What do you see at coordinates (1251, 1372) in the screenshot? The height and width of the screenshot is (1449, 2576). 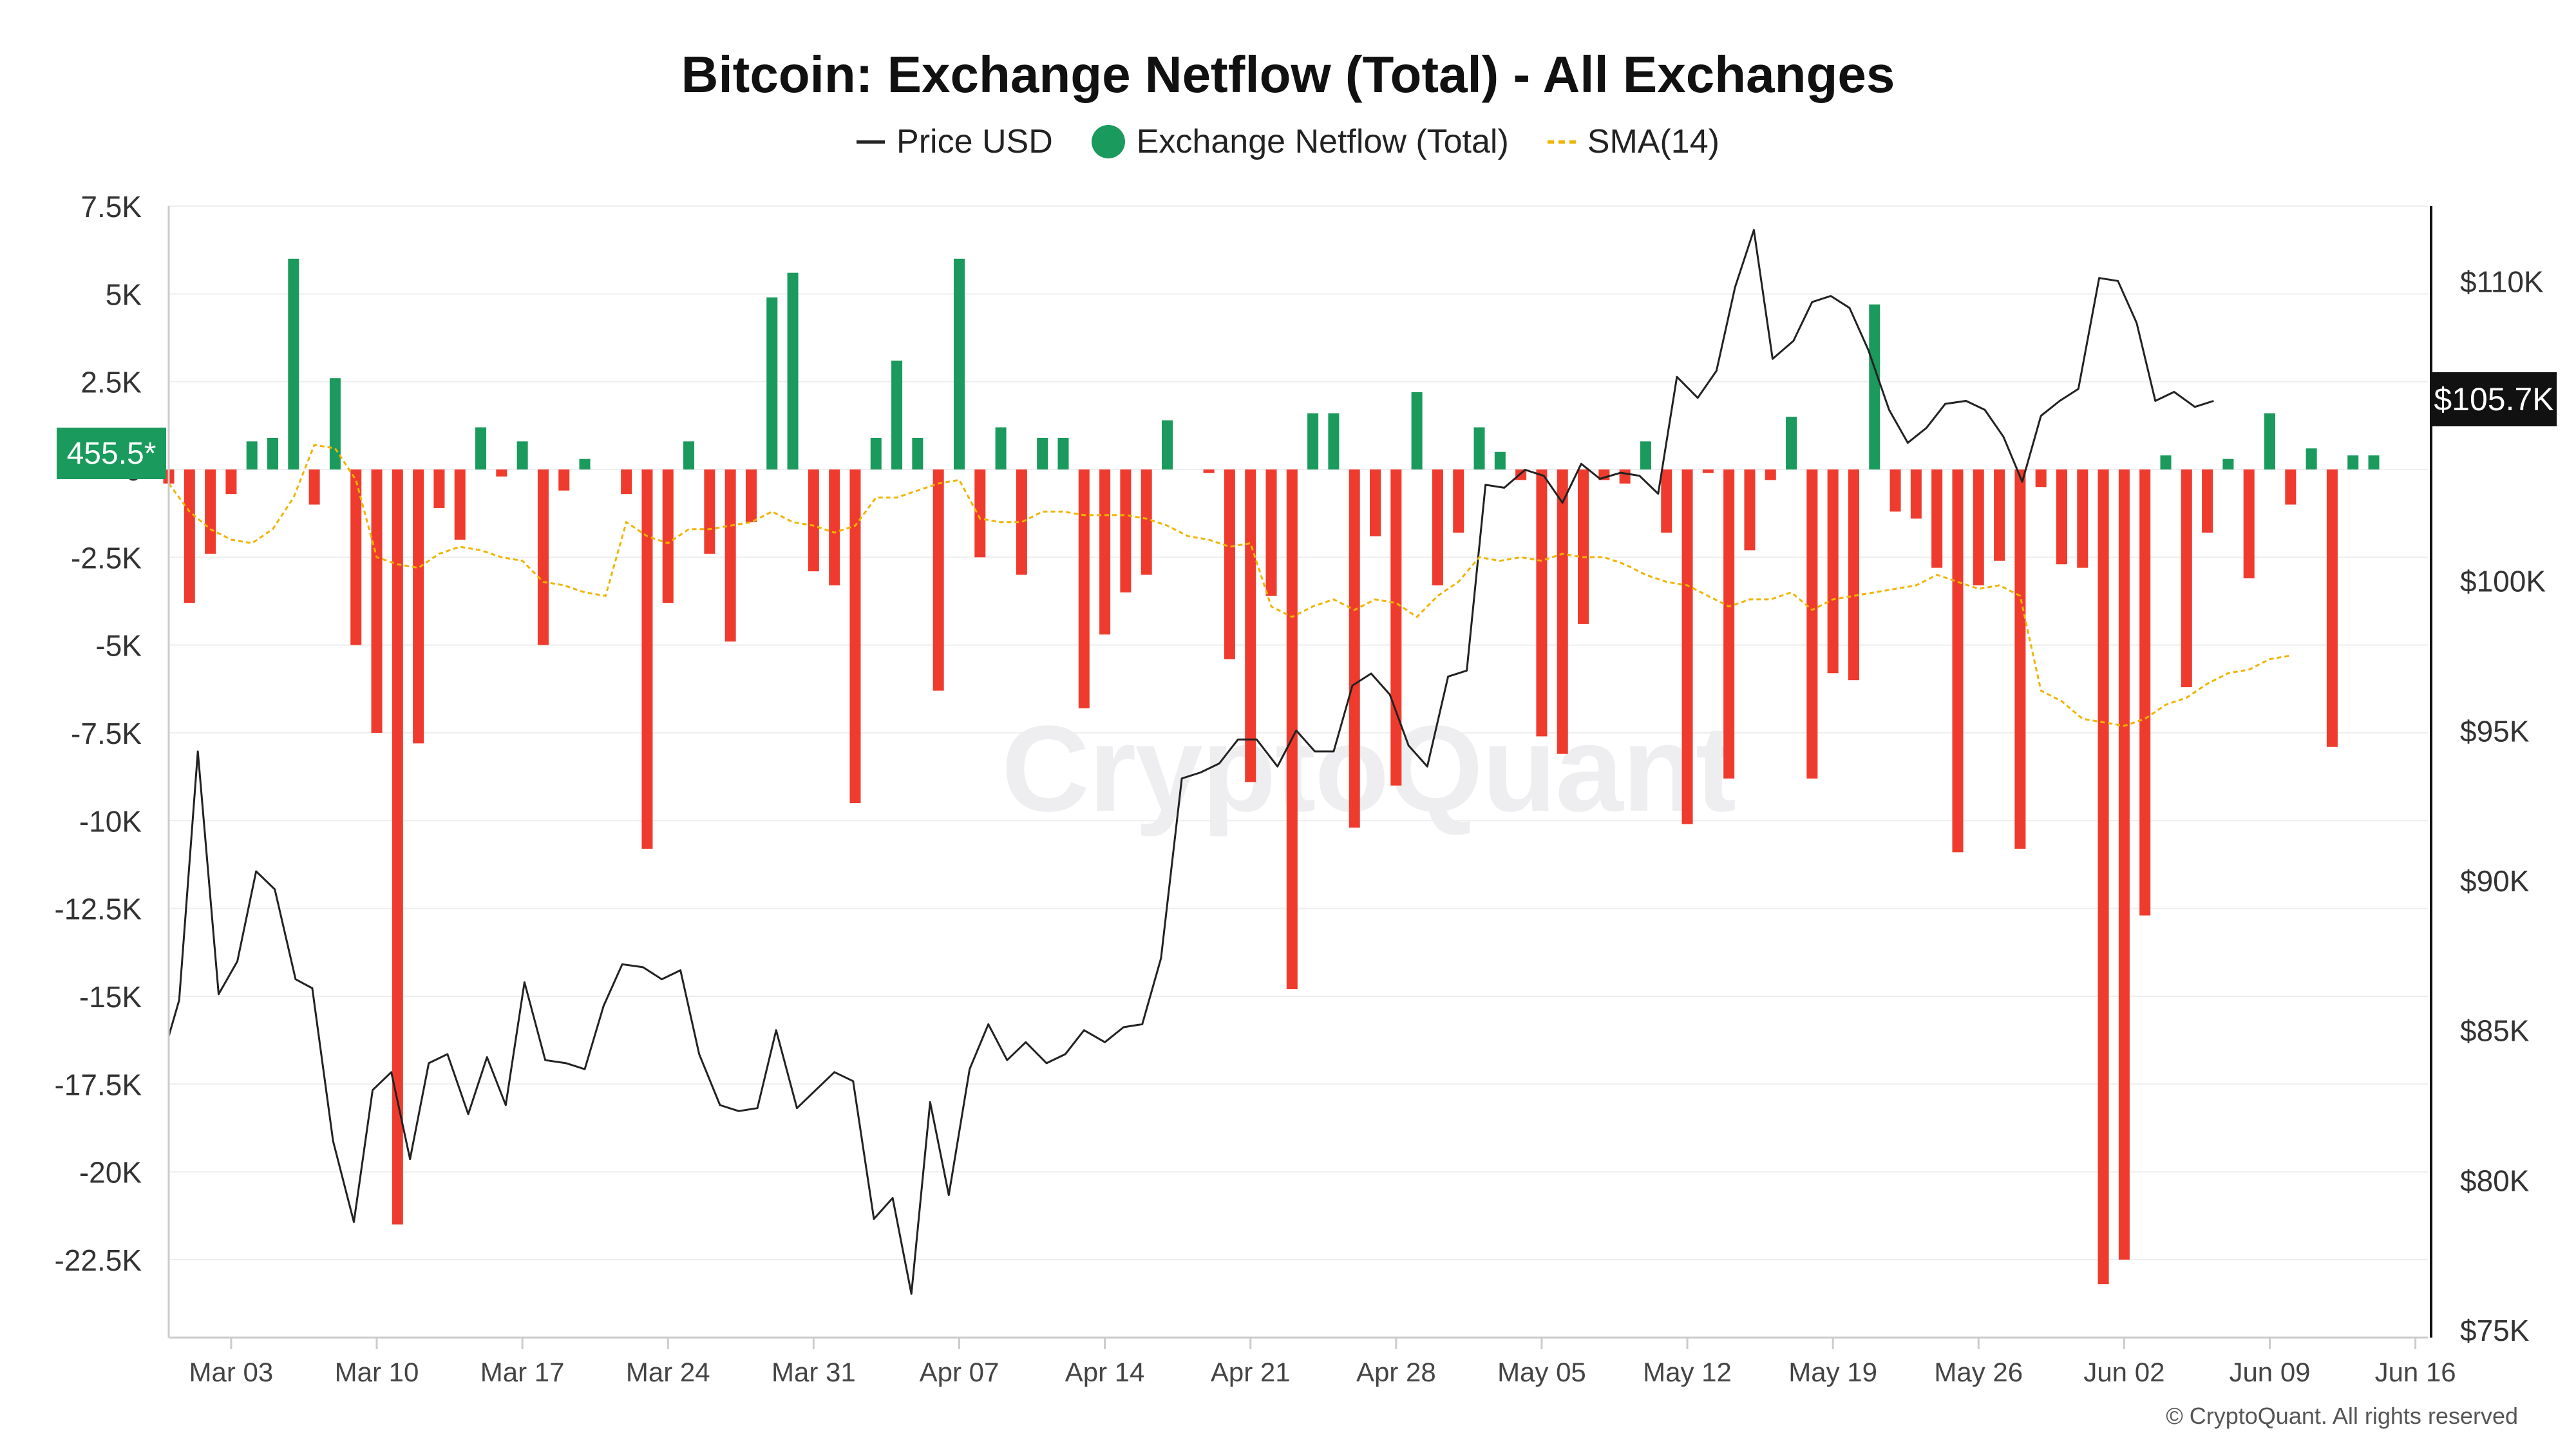 I see `x-tick-label: Apr 21` at bounding box center [1251, 1372].